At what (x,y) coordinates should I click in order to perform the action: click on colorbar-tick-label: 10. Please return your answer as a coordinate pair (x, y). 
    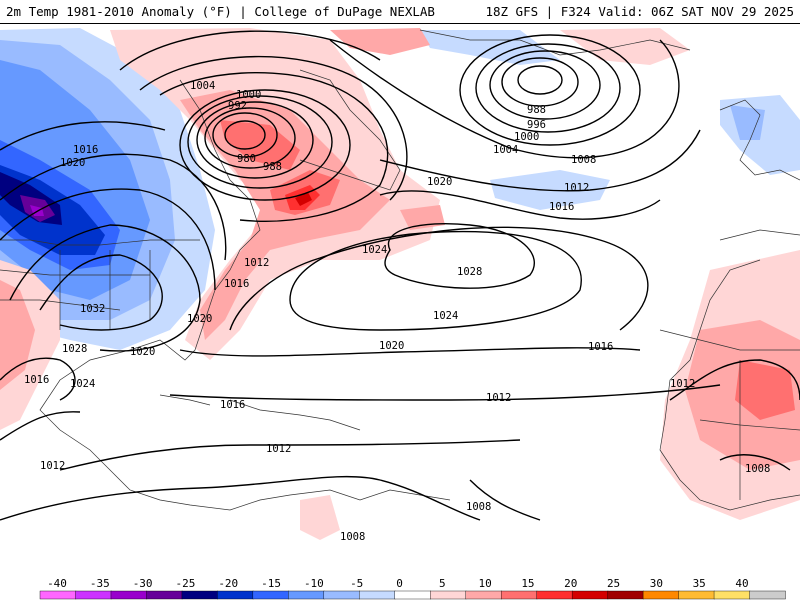
    Looking at the image, I should click on (485, 583).